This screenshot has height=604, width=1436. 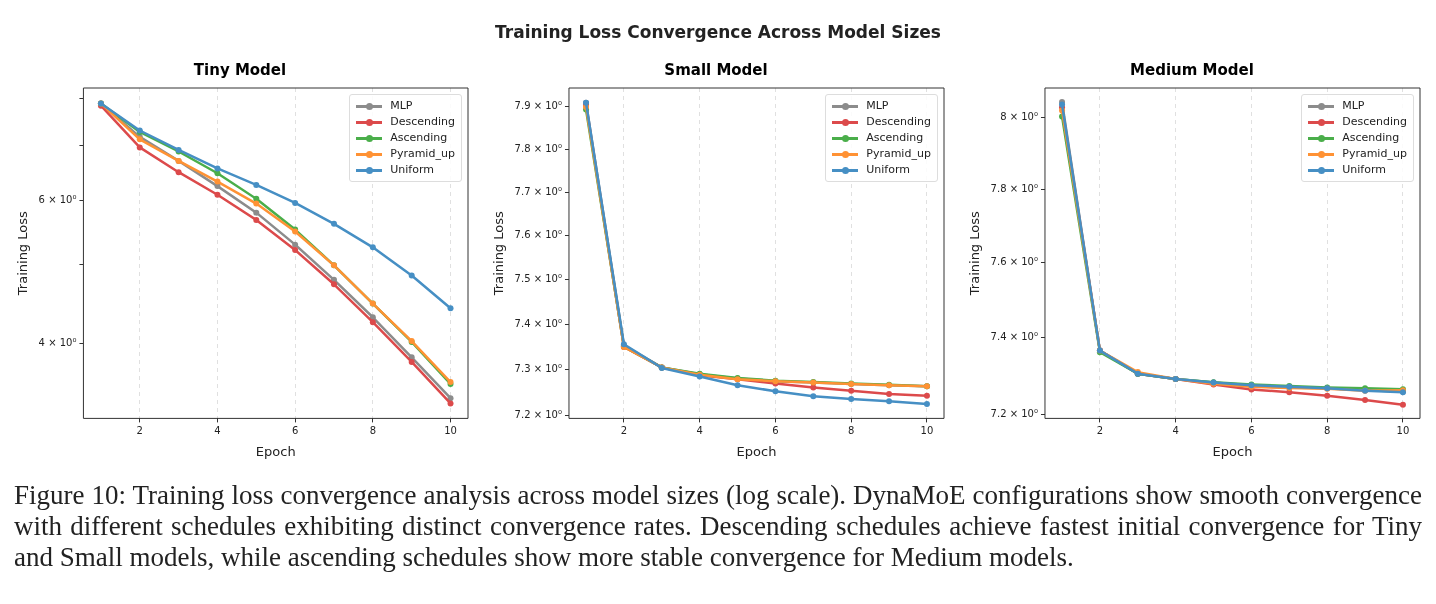 I want to click on y-tick-label: 8 × 10⁰, so click(x=1019, y=117).